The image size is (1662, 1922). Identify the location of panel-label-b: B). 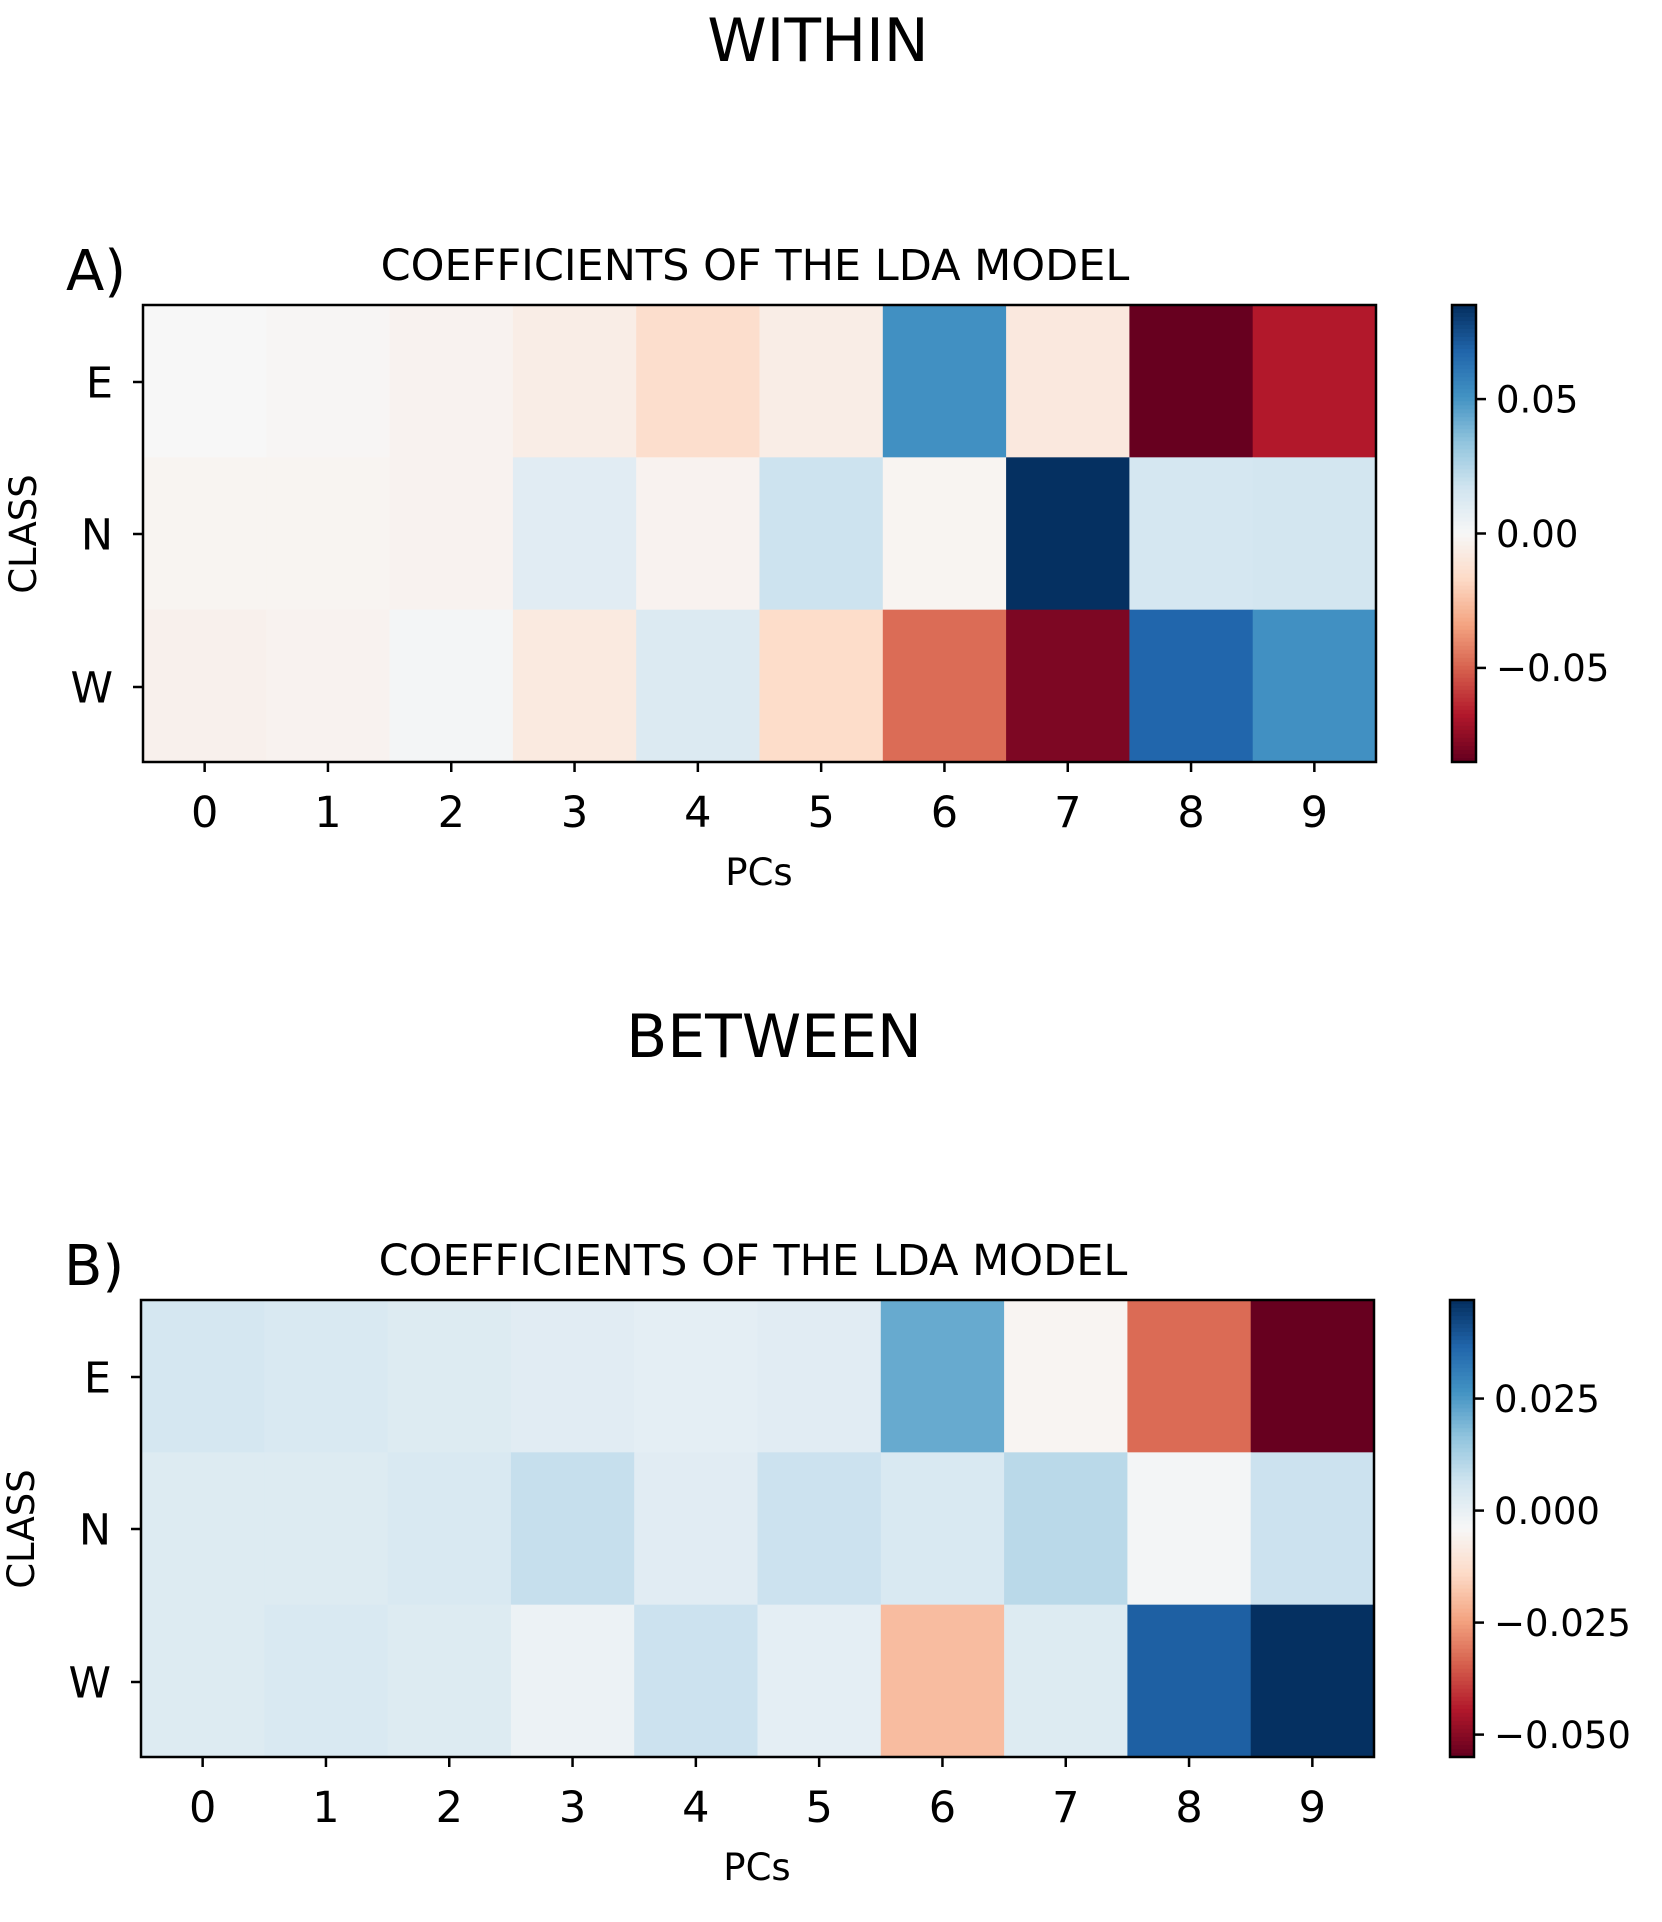
(94, 1266).